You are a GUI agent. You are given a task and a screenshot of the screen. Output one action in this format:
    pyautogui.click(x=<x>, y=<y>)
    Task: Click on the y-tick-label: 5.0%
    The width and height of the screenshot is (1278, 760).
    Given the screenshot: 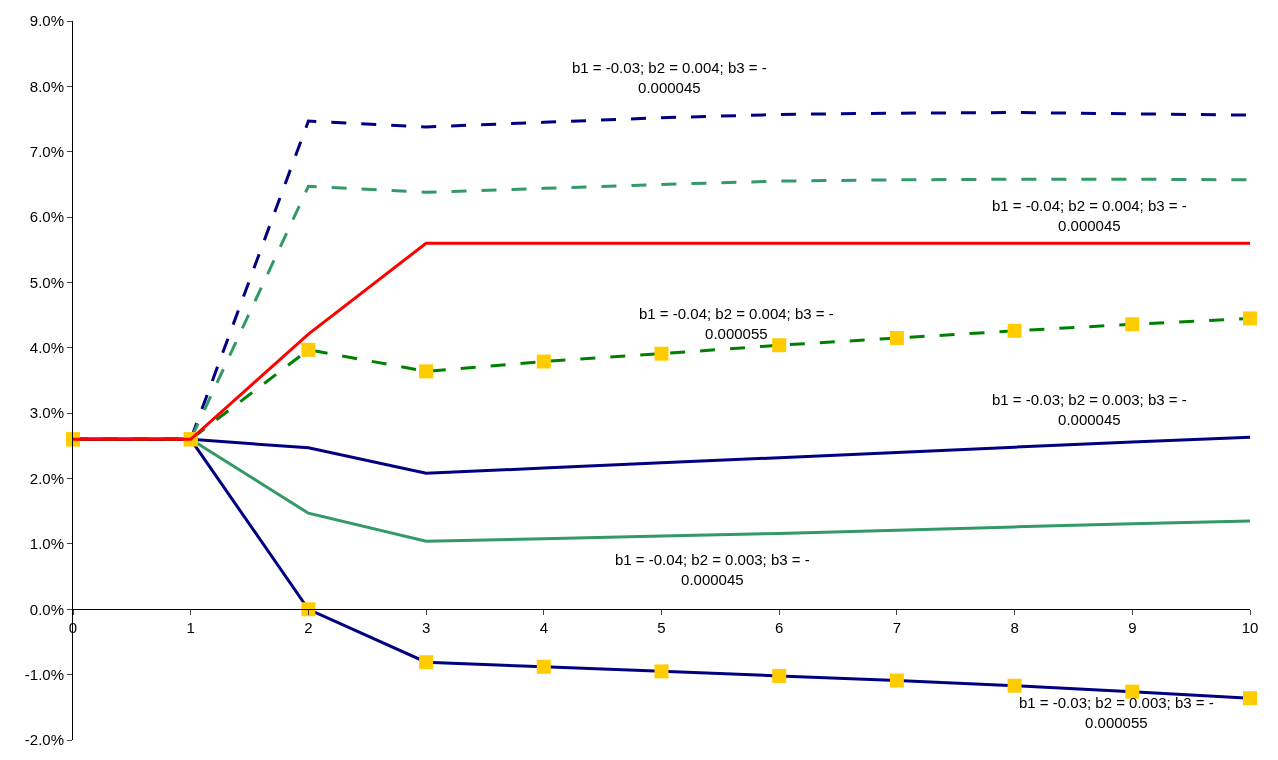 What is the action you would take?
    pyautogui.click(x=46, y=282)
    